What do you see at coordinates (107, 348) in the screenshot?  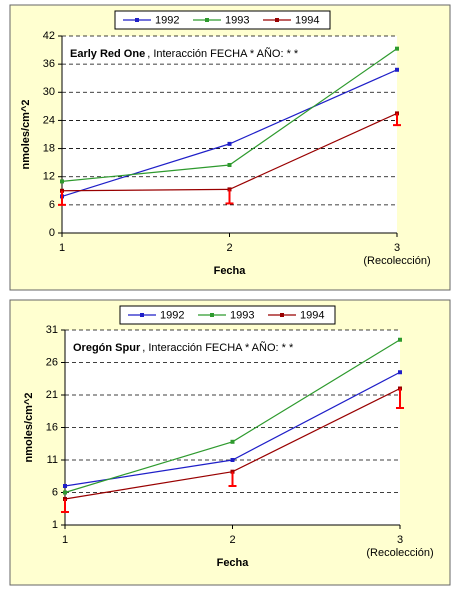 I see `annotation-title: Oregón Spur` at bounding box center [107, 348].